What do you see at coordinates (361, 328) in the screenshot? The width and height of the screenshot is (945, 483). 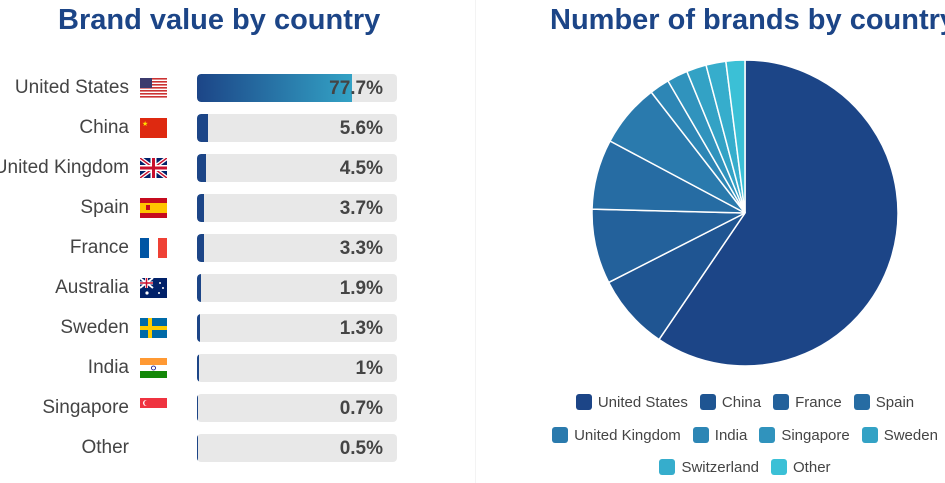 I see `bar-value-label: 1.3%` at bounding box center [361, 328].